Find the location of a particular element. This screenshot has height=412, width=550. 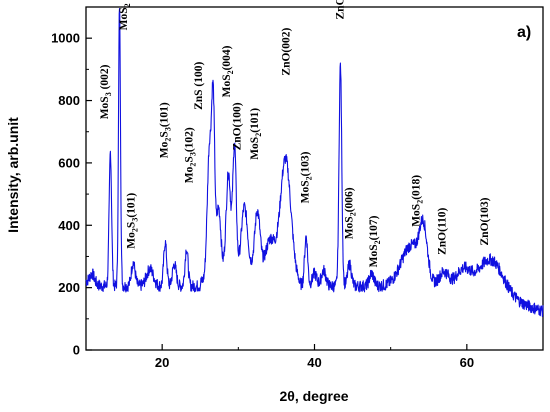

x-tick-label: 60 is located at coordinates (467, 362).